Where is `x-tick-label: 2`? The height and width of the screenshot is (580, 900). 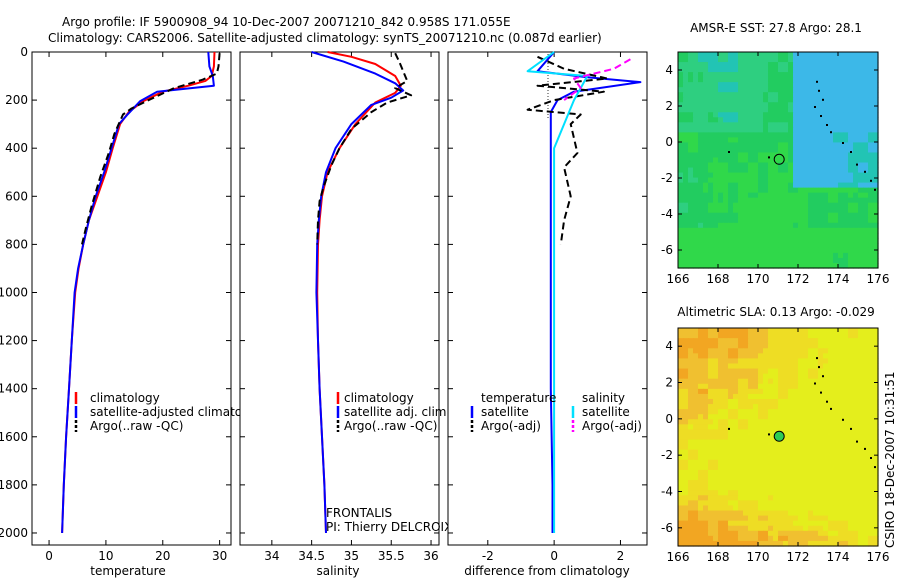
x-tick-label: 2 is located at coordinates (621, 556).